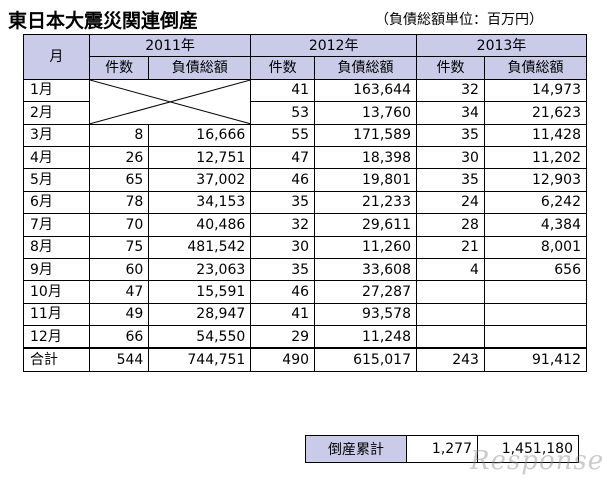  What do you see at coordinates (450, 202) in the screenshot?
I see `count-cell-2013: 24` at bounding box center [450, 202].